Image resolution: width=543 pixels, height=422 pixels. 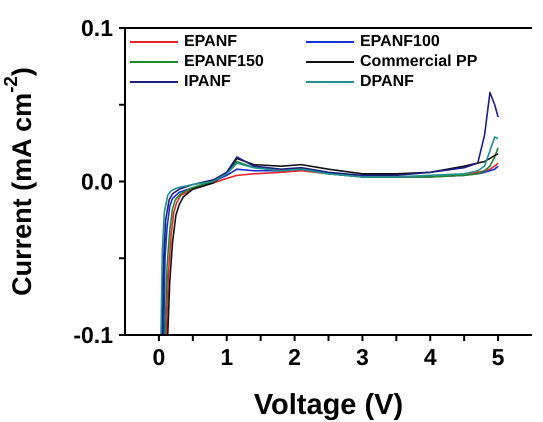 What do you see at coordinates (294, 357) in the screenshot?
I see `x-tick-label: 2` at bounding box center [294, 357].